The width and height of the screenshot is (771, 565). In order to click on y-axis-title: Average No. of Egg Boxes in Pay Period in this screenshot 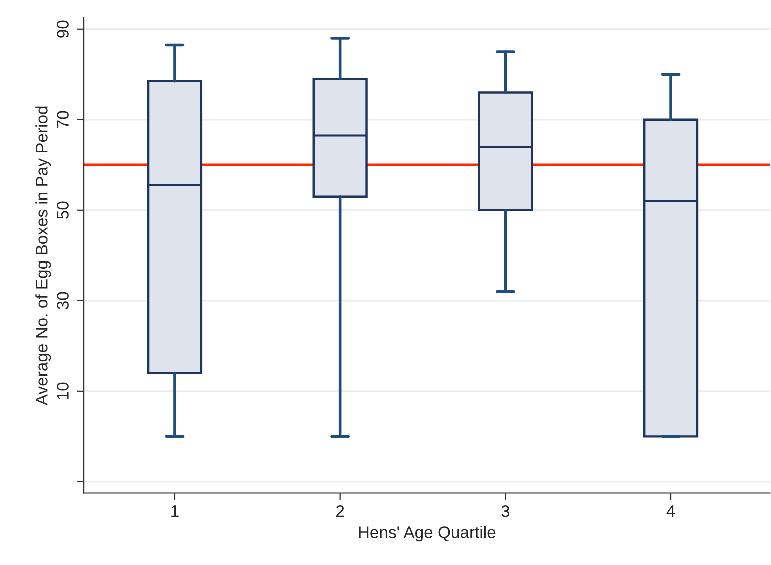, I will do `click(44, 256)`.